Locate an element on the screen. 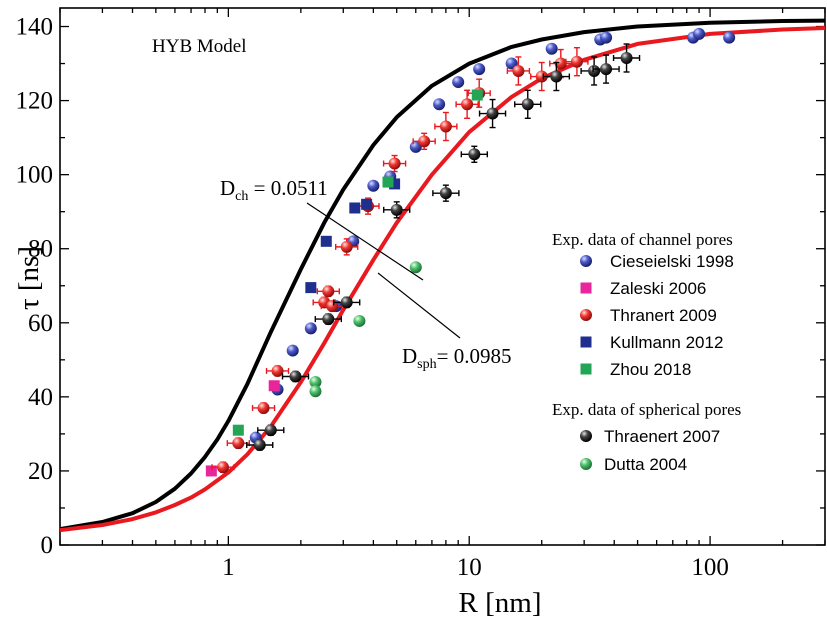 The image size is (827, 625). dch-label-value: = 0.0511 is located at coordinates (287, 188).